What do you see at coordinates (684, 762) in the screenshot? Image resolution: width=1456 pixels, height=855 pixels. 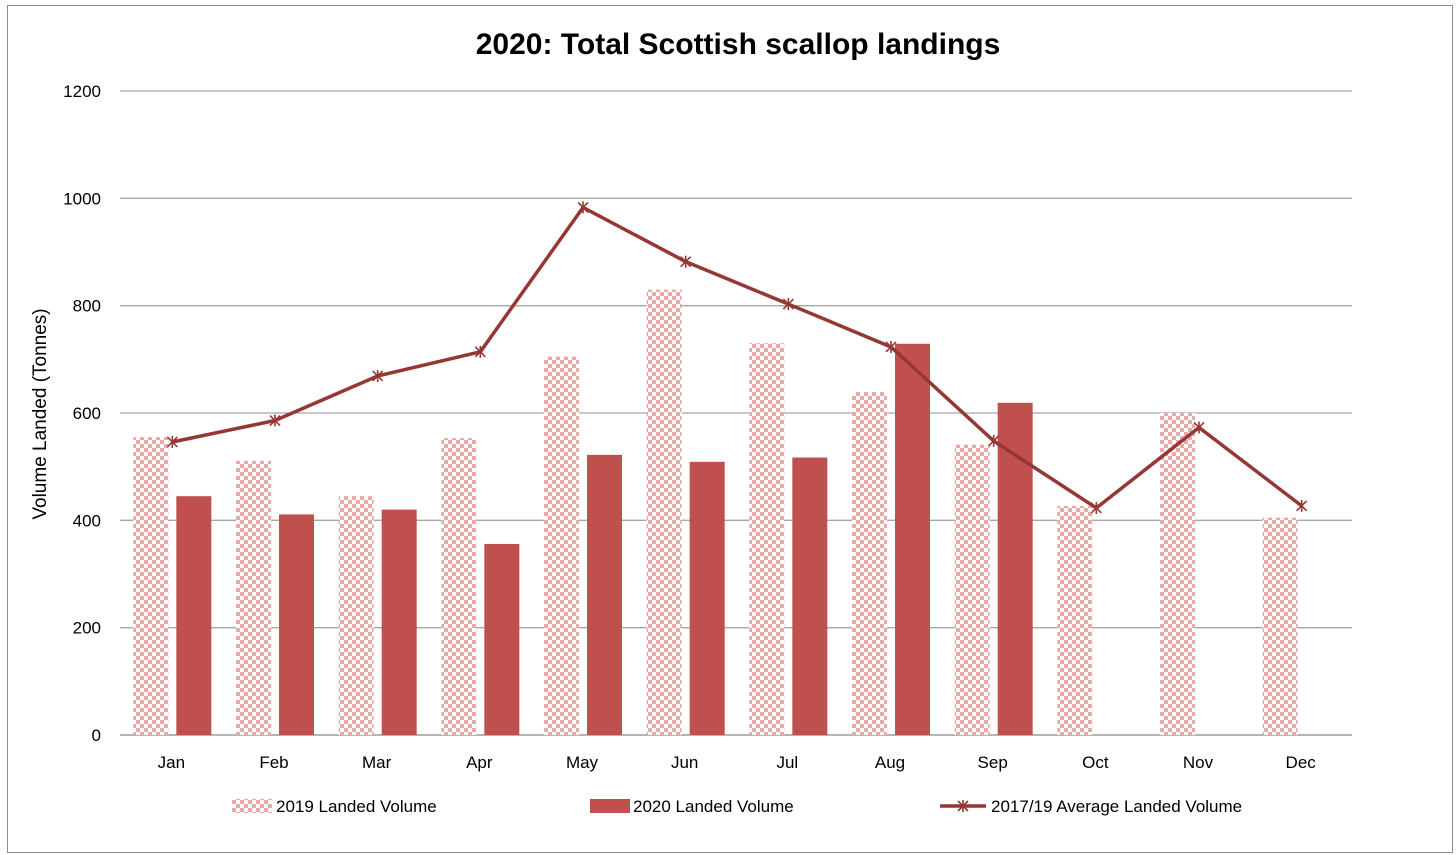 I see `x-tick-label: Jun` at bounding box center [684, 762].